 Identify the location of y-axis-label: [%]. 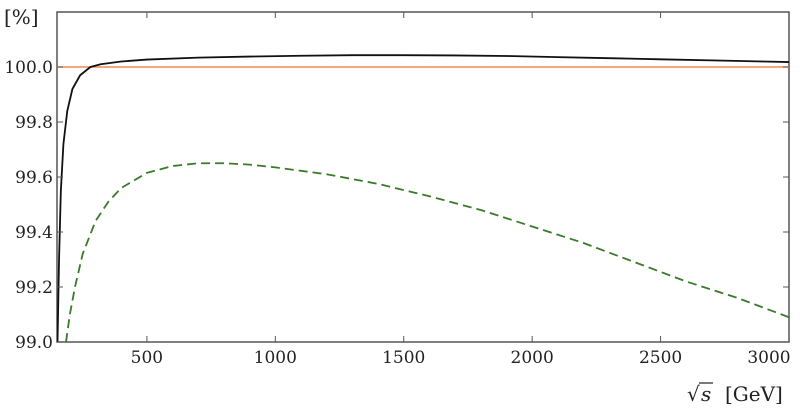
(21, 17).